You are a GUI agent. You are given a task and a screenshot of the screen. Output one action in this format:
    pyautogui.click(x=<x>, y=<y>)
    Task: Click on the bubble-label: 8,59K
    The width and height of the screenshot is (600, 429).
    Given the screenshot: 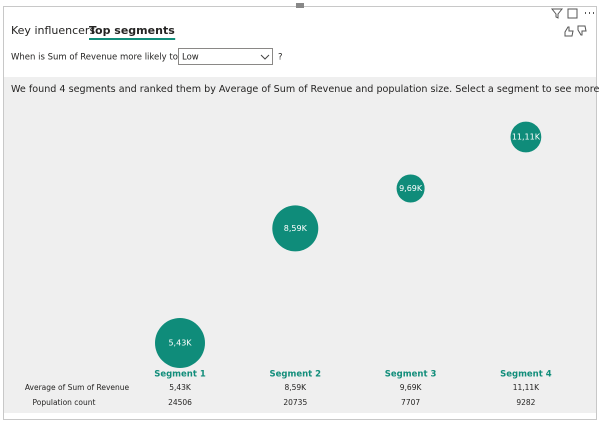 What is the action you would take?
    pyautogui.click(x=296, y=228)
    